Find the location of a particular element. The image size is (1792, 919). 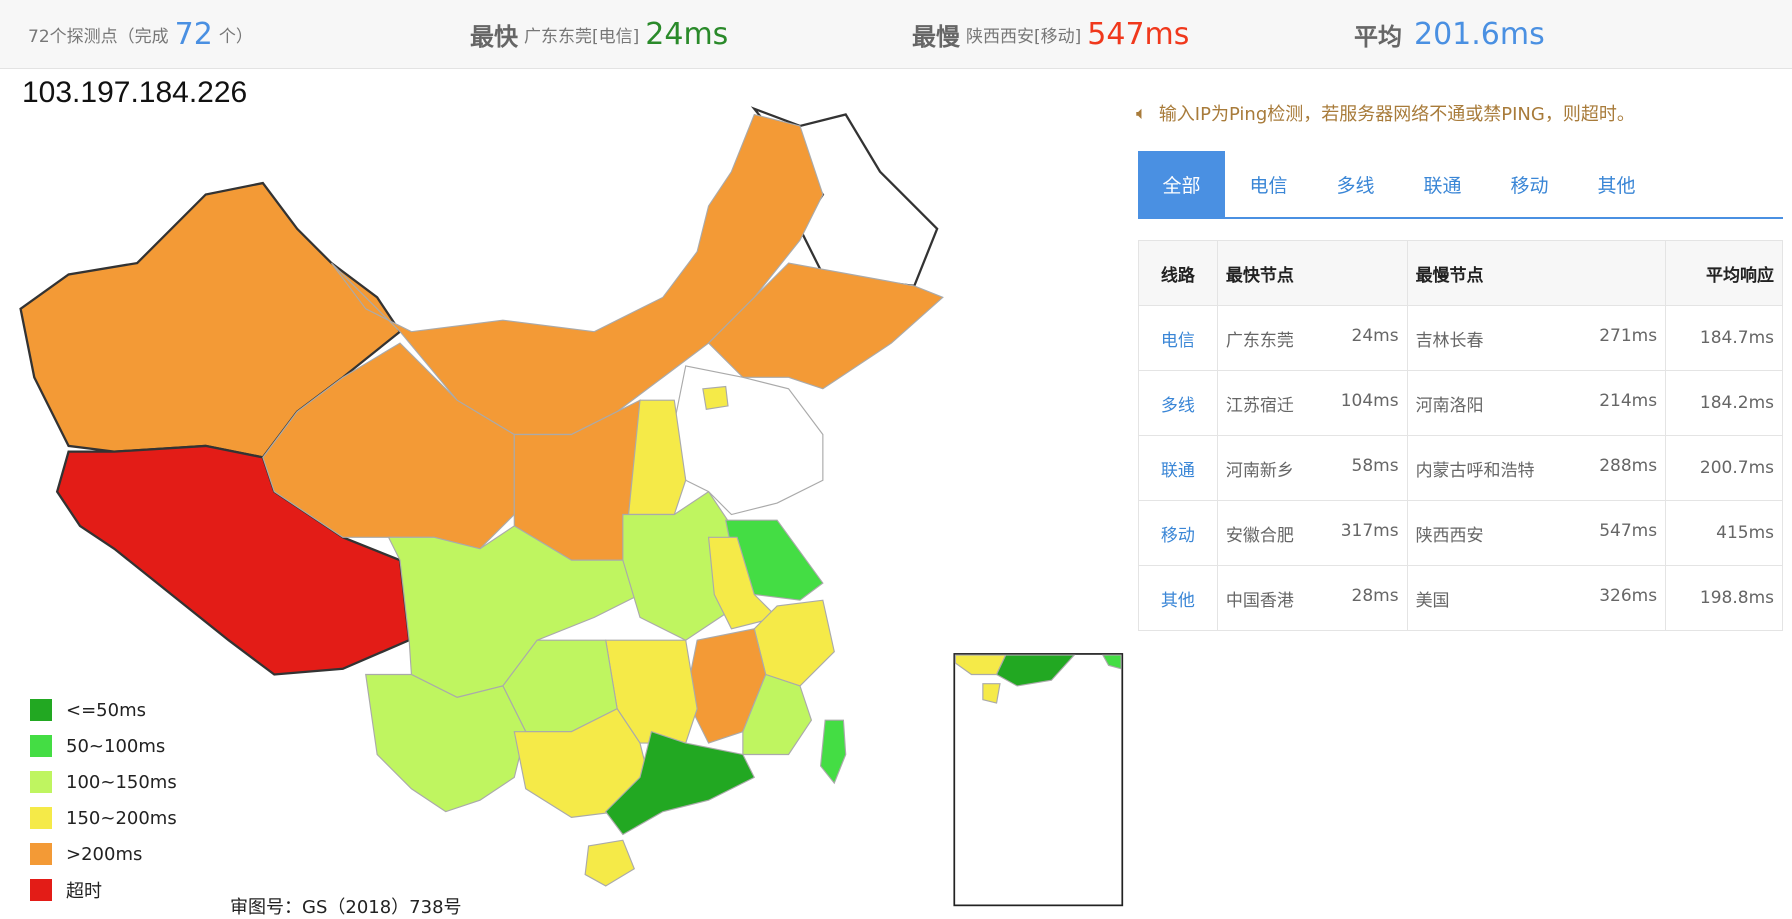

slowest-ms: 214ms is located at coordinates (1628, 400).